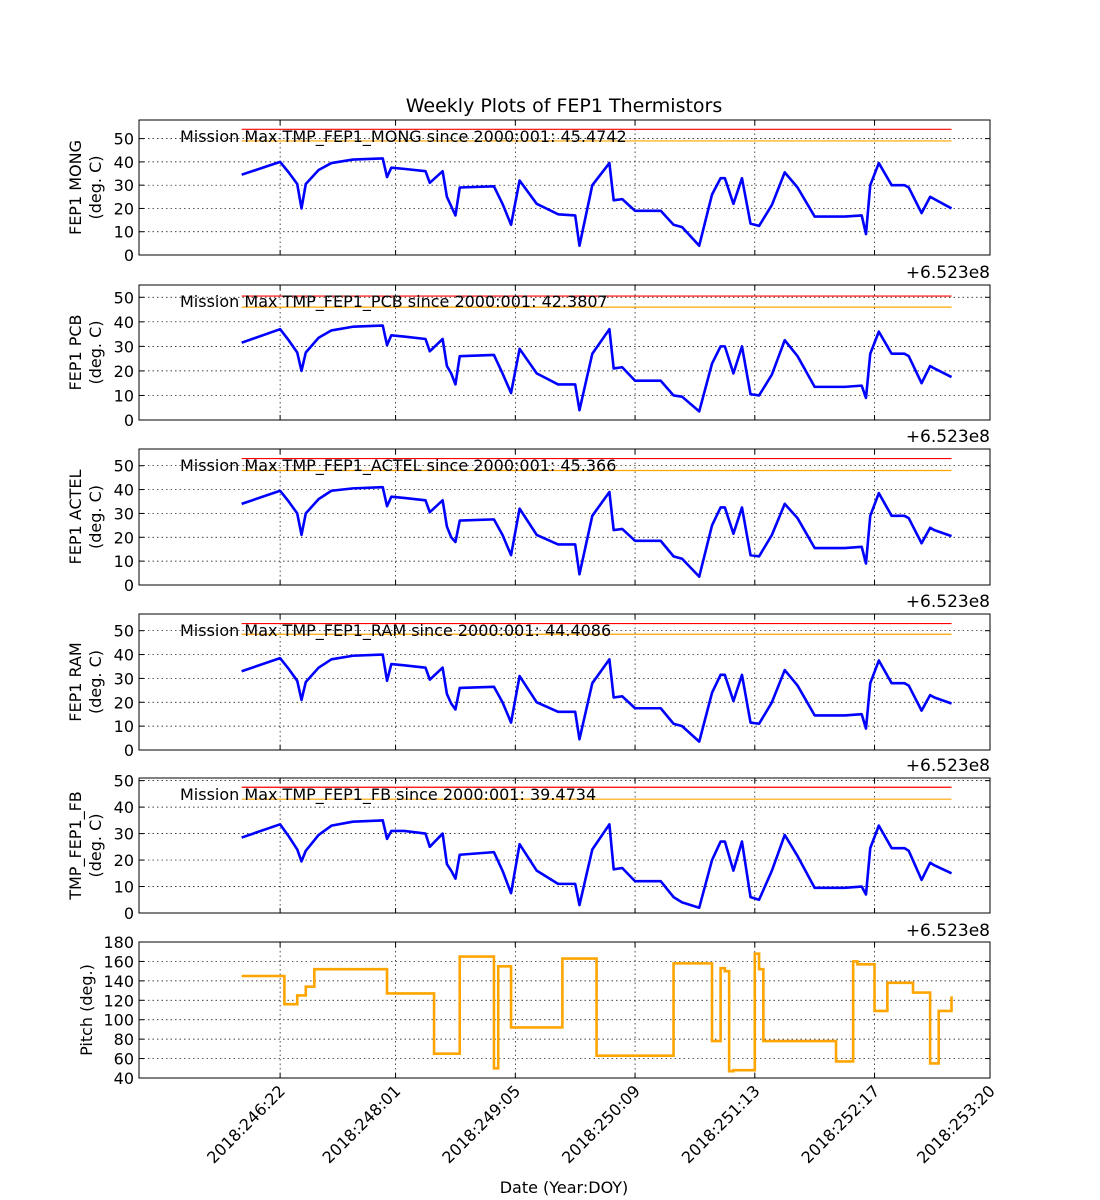 The width and height of the screenshot is (1100, 1200). What do you see at coordinates (246, 1124) in the screenshot?
I see `x-tick-label: 2018:246:22` at bounding box center [246, 1124].